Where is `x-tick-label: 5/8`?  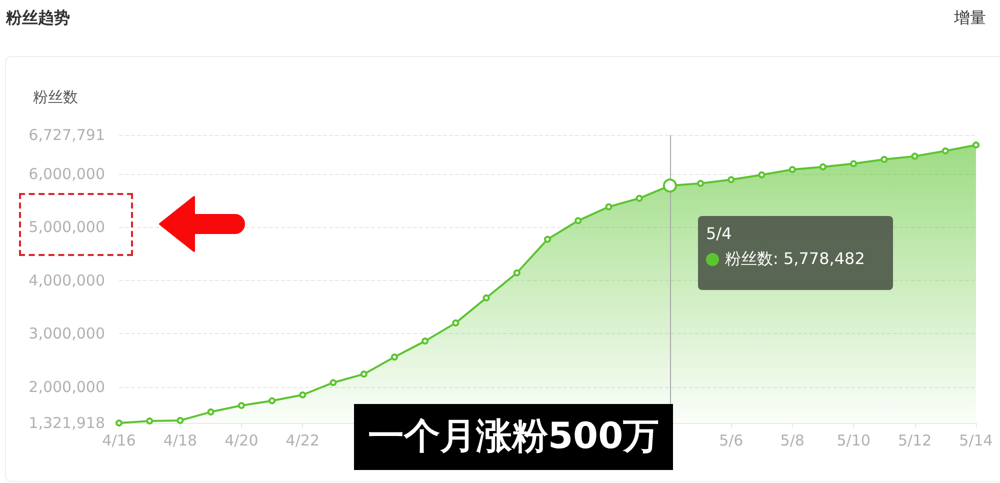
x-tick-label: 5/8 is located at coordinates (792, 441).